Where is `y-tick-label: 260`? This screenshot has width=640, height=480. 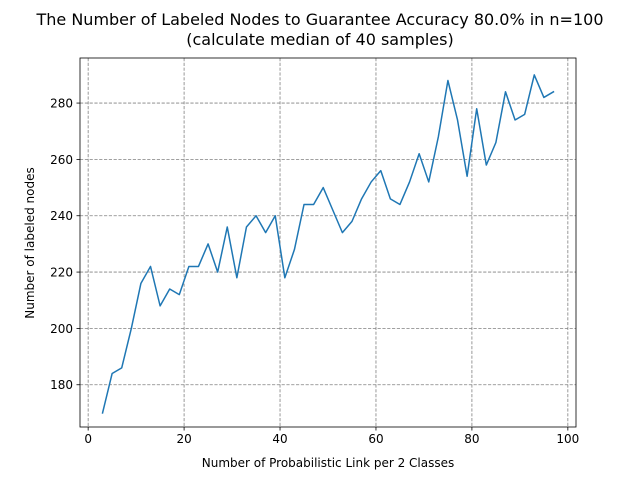
y-tick-label: 260 is located at coordinates (61, 160).